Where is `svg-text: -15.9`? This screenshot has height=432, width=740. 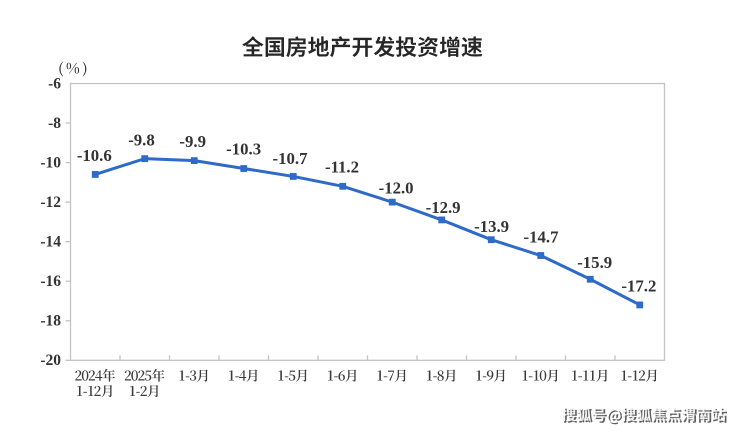 svg-text: -15.9 is located at coordinates (594, 262).